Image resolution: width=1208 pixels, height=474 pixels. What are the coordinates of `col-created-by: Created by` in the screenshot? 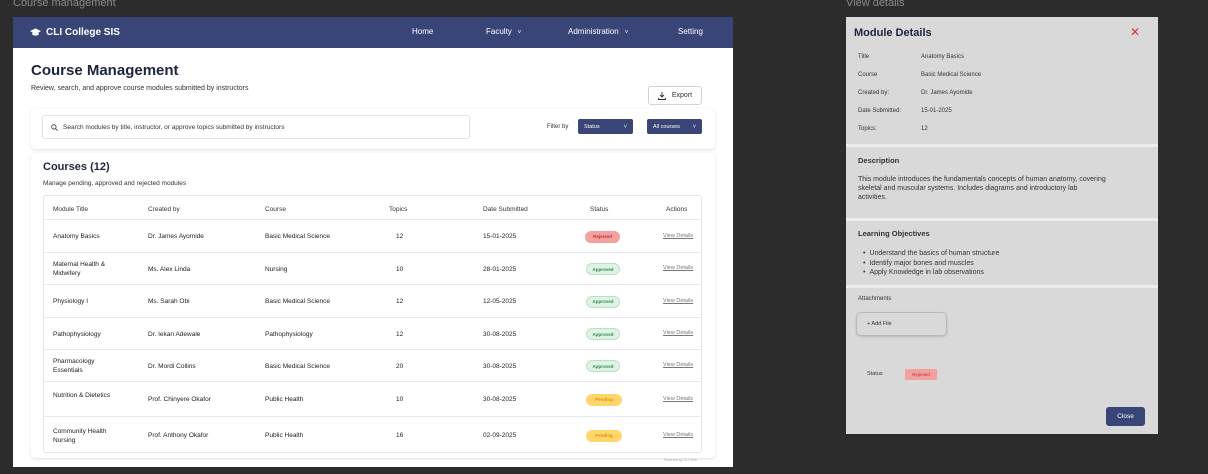 It's located at (164, 209).